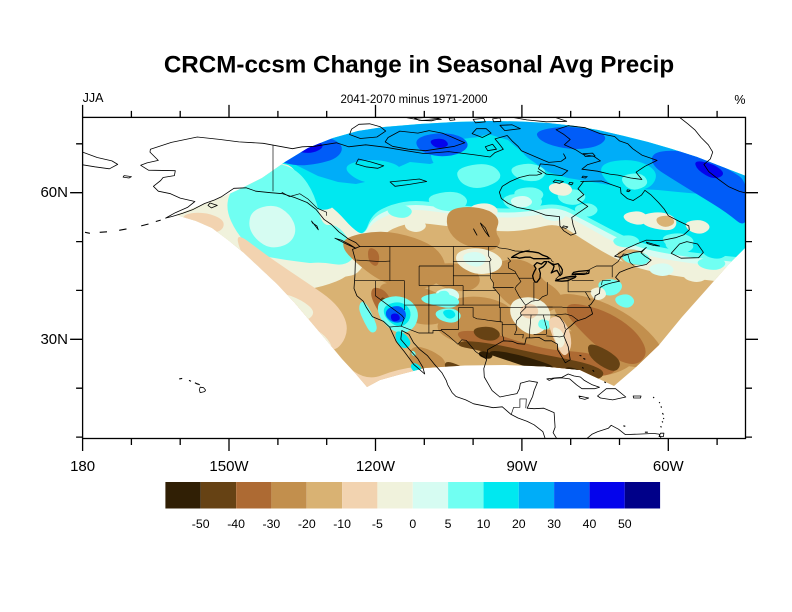 The width and height of the screenshot is (792, 612). Describe the element at coordinates (519, 524) in the screenshot. I see `svg-text: 20` at that location.